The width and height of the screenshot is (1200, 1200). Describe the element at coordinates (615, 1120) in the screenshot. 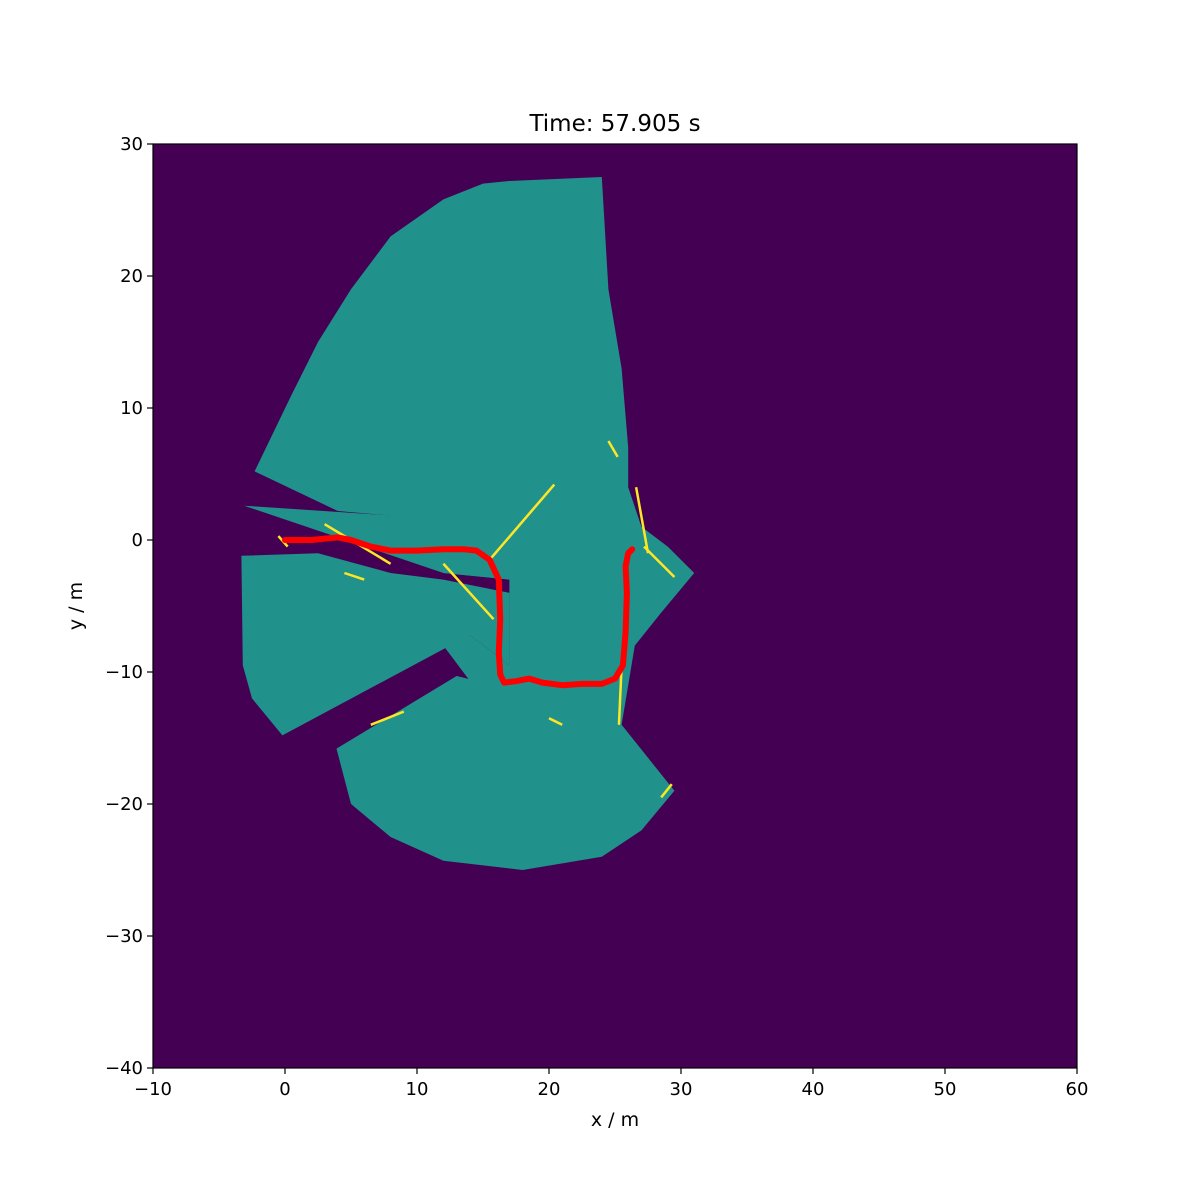

I see `x-axis-label: x / m` at that location.